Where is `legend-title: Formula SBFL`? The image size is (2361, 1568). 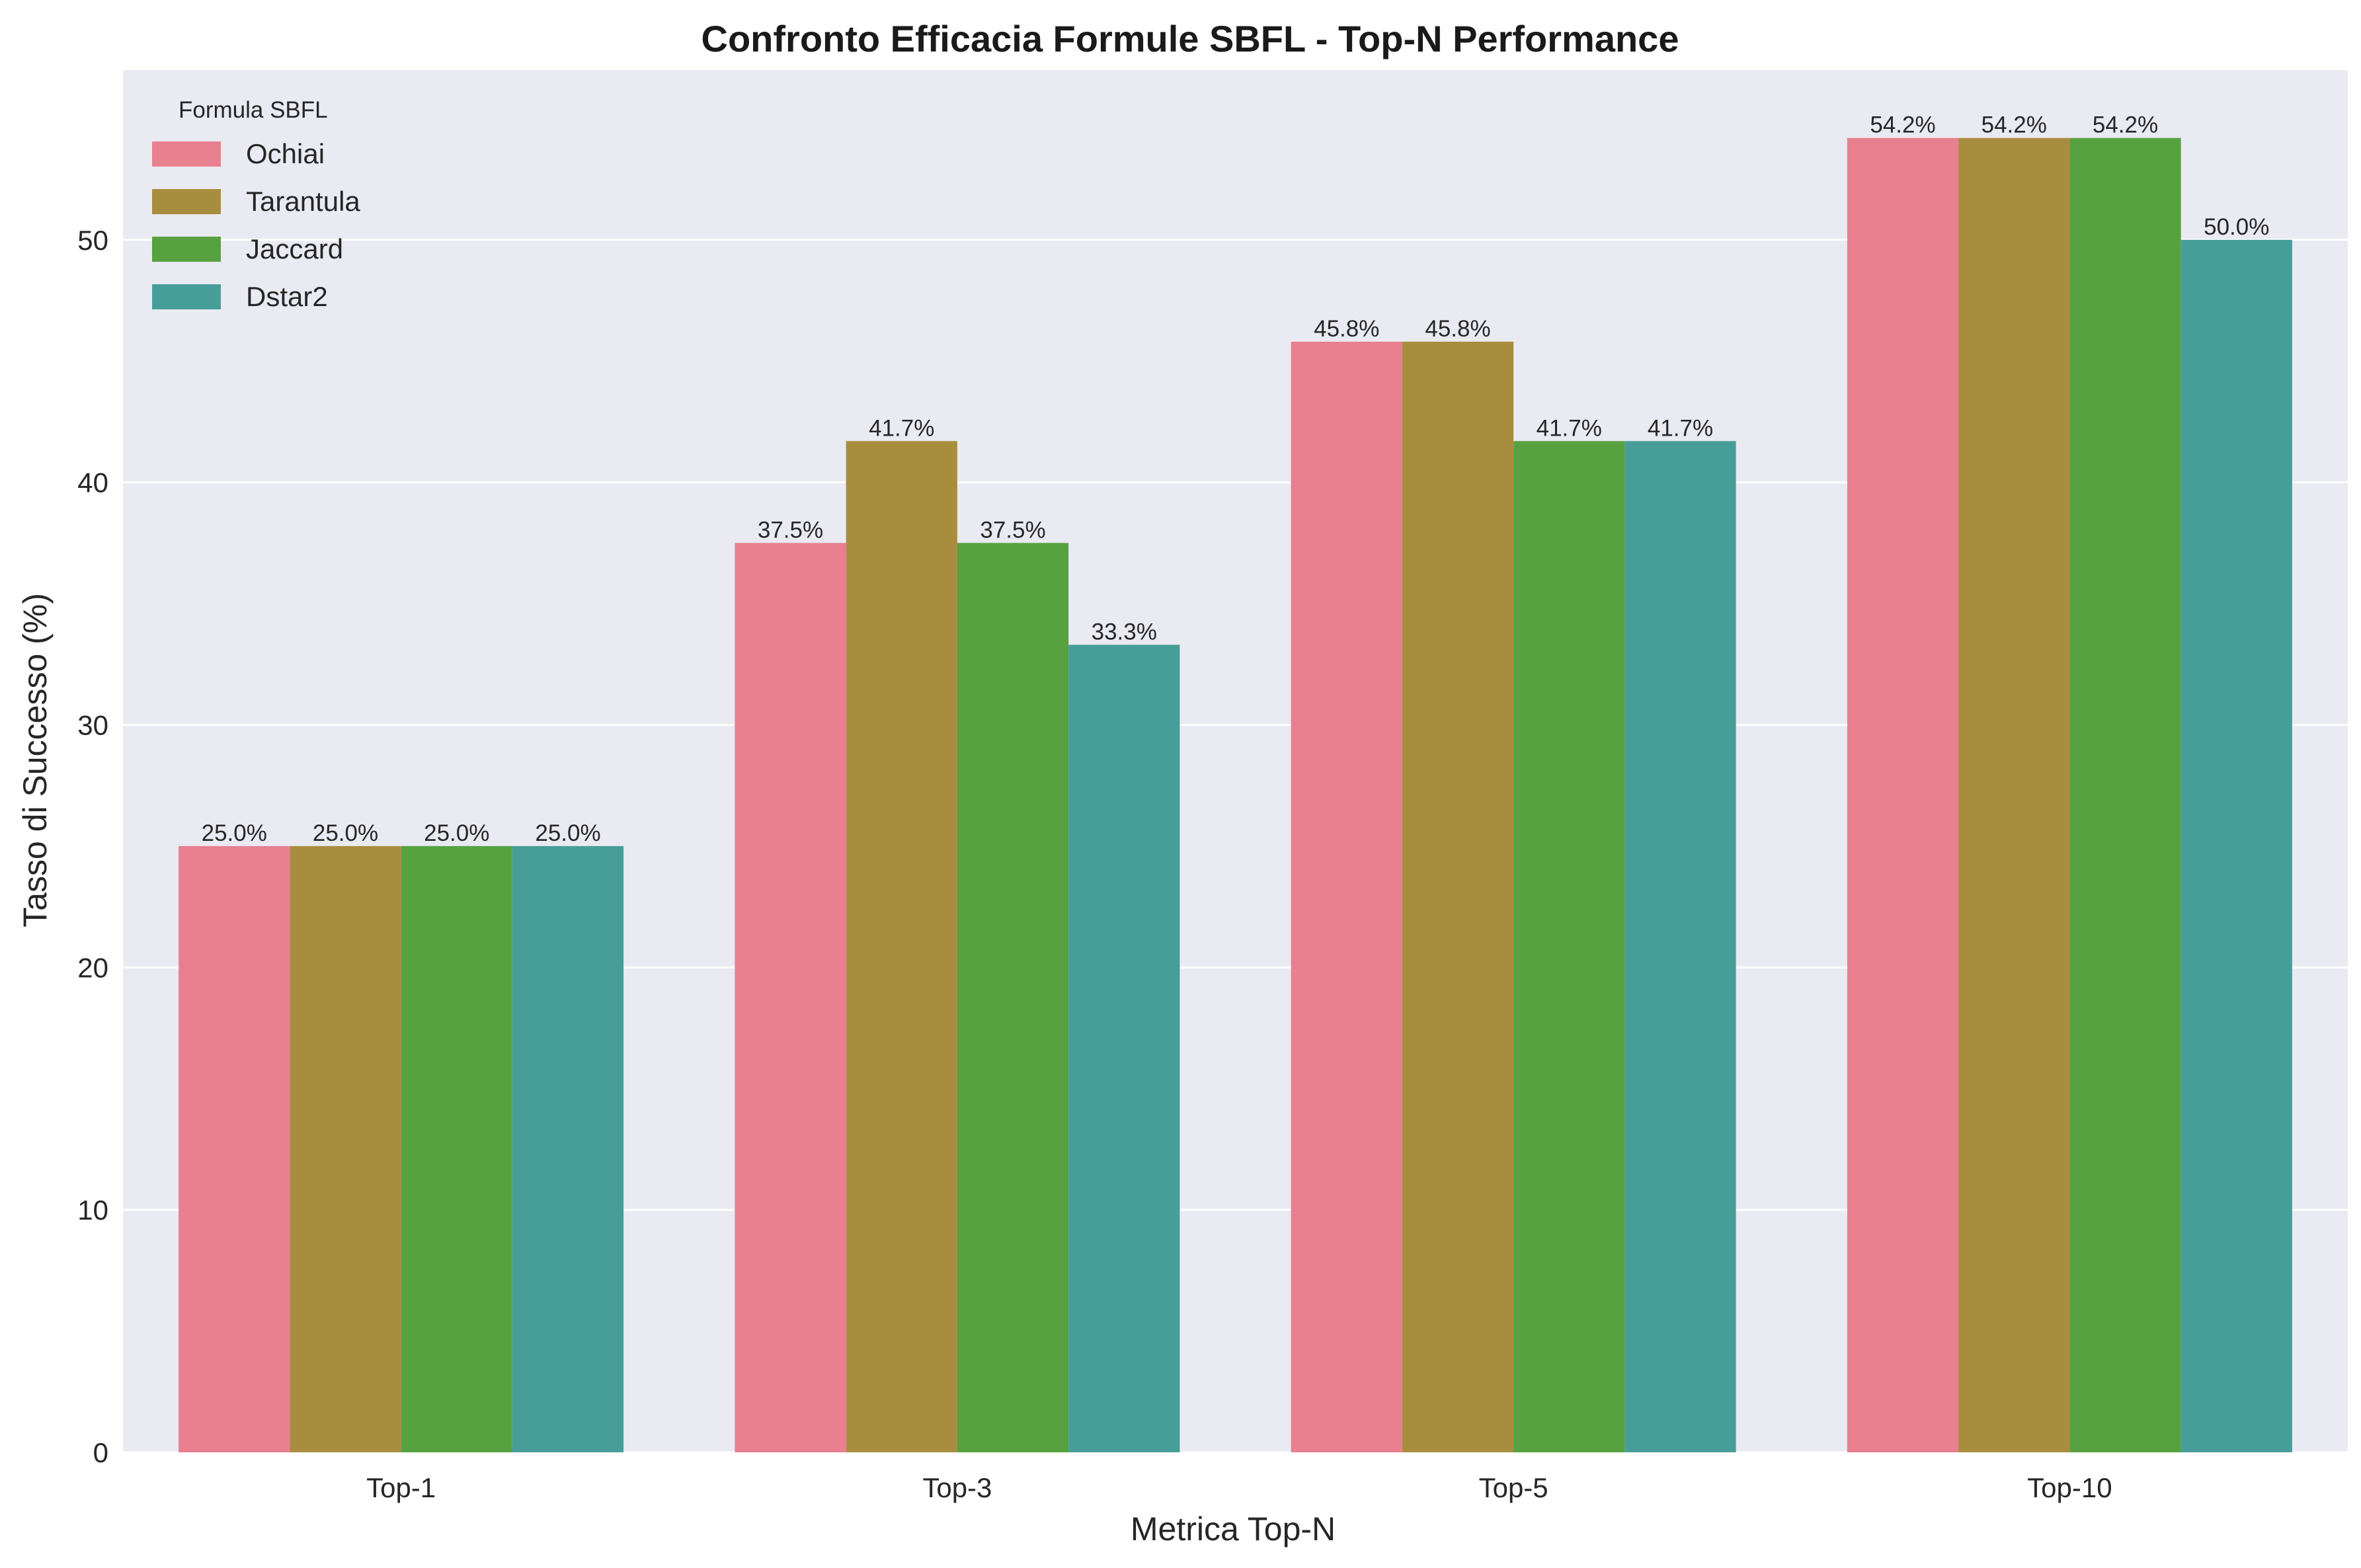
legend-title: Formula SBFL is located at coordinates (253, 110).